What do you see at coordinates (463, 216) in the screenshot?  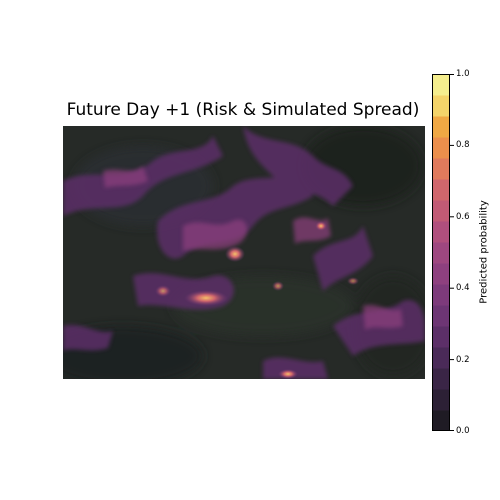 I see `colorbar-tick-label: 0.6` at bounding box center [463, 216].